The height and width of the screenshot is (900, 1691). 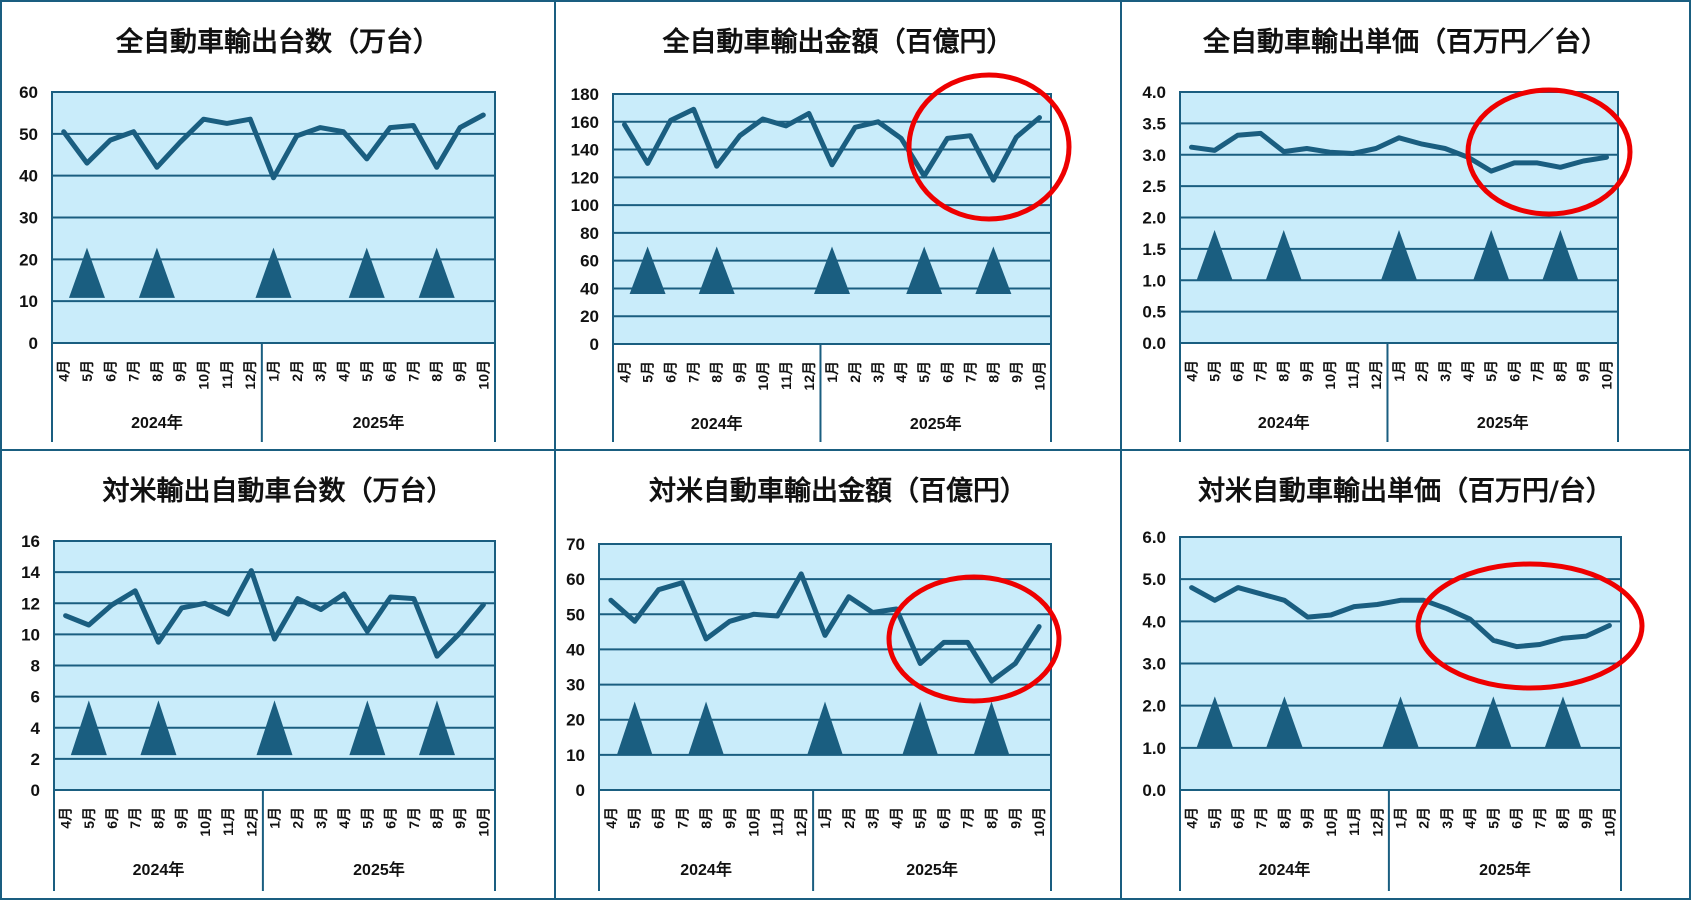 I want to click on y-tick-label: 2.0, so click(x=1154, y=706).